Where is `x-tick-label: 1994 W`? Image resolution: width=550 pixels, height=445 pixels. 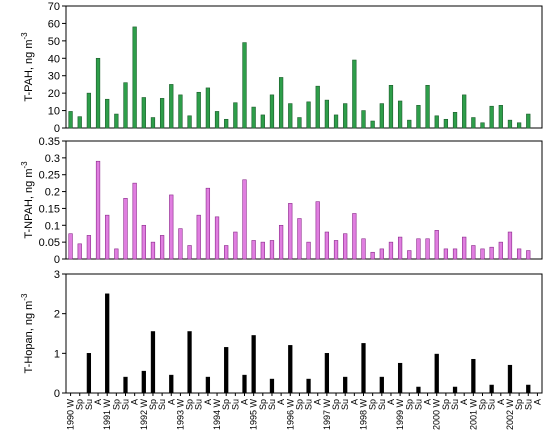
x-tick-label: 1994 W is located at coordinates (217, 415).